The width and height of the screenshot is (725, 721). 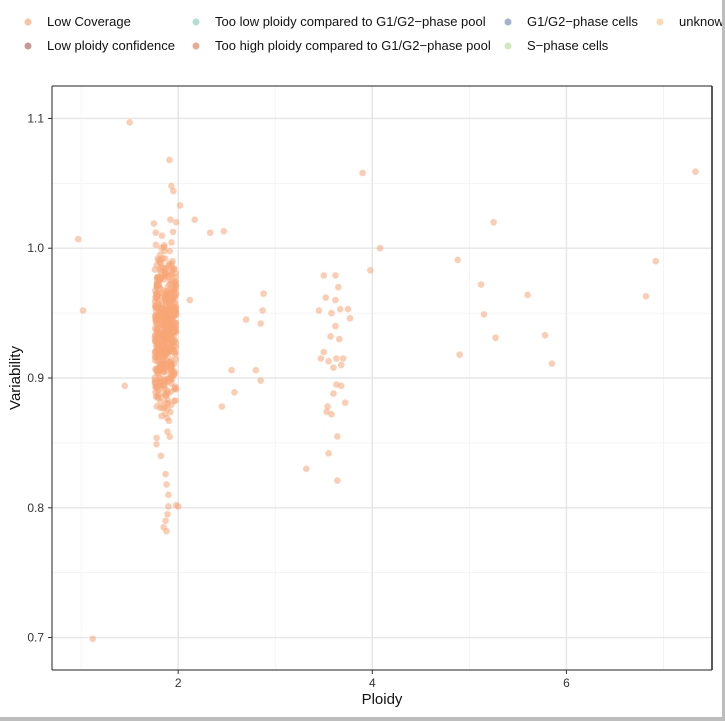 I want to click on x-tick-label: 6, so click(x=566, y=683).